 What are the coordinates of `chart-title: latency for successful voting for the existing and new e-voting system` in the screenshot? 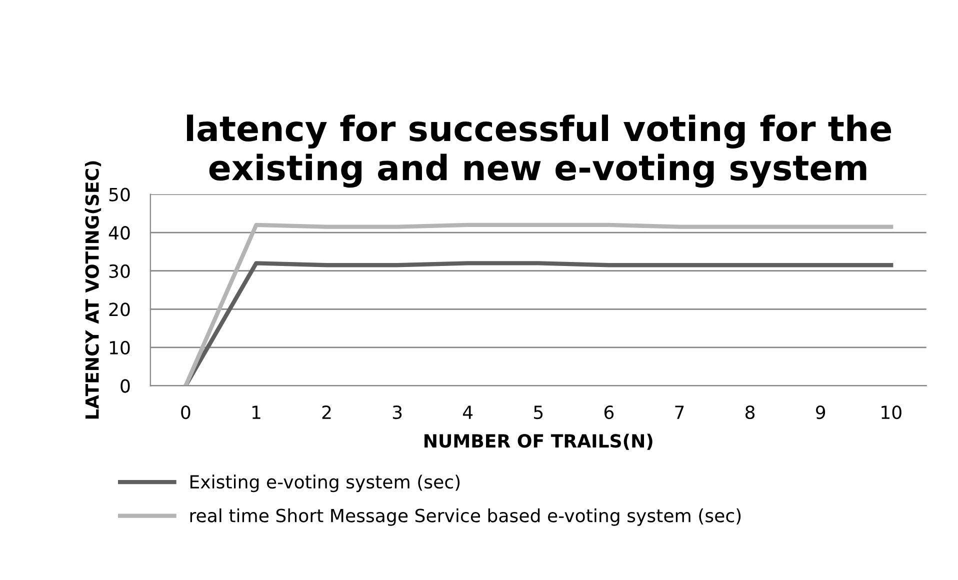 It's located at (539, 151).